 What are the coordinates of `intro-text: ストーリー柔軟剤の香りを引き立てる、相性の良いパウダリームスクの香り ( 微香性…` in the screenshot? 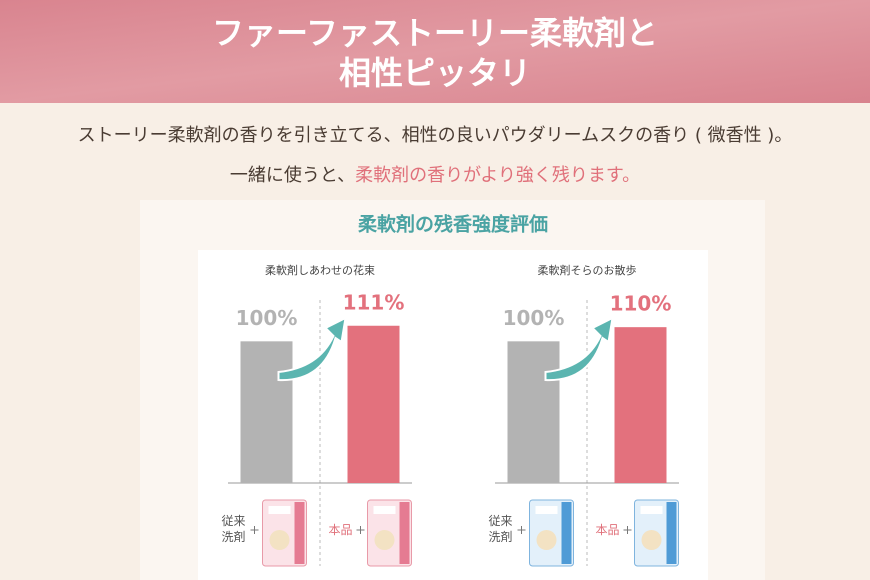 It's located at (435, 135).